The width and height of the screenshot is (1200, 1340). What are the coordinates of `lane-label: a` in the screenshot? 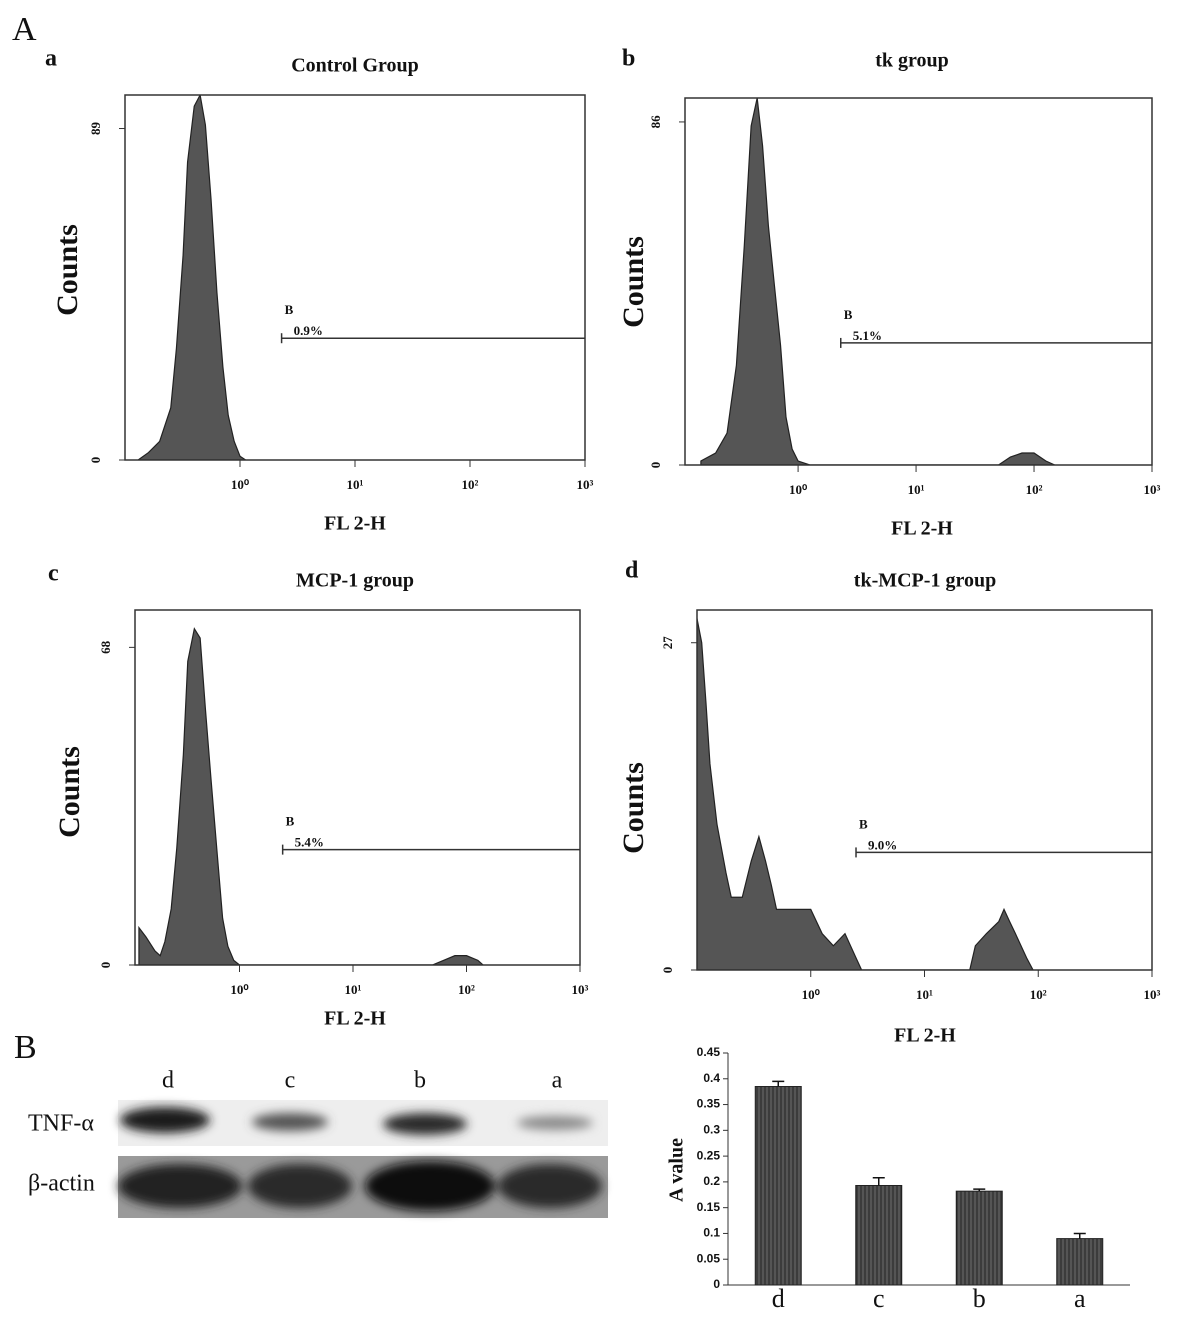 It's located at (557, 1081).